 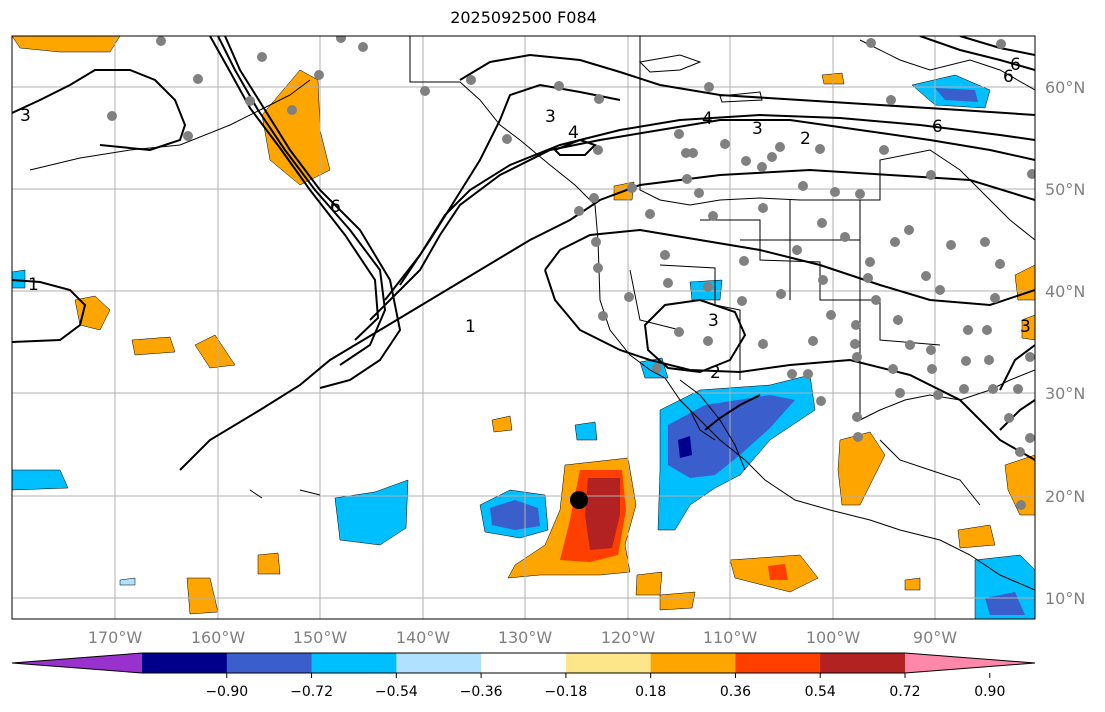 What do you see at coordinates (904, 692) in the screenshot?
I see `colorbar-tick-label: 0.72` at bounding box center [904, 692].